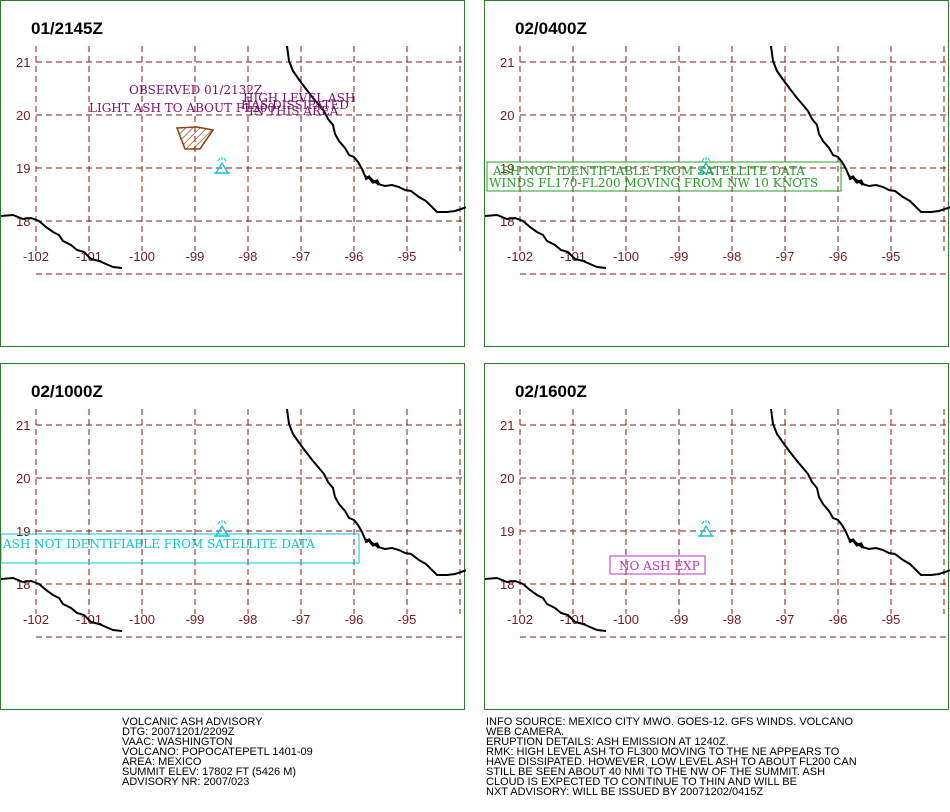 This screenshot has height=812, width=950. Describe the element at coordinates (192, 722) in the screenshot. I see `advisory-line: VOLCANIC ASH ADVISORY` at that location.